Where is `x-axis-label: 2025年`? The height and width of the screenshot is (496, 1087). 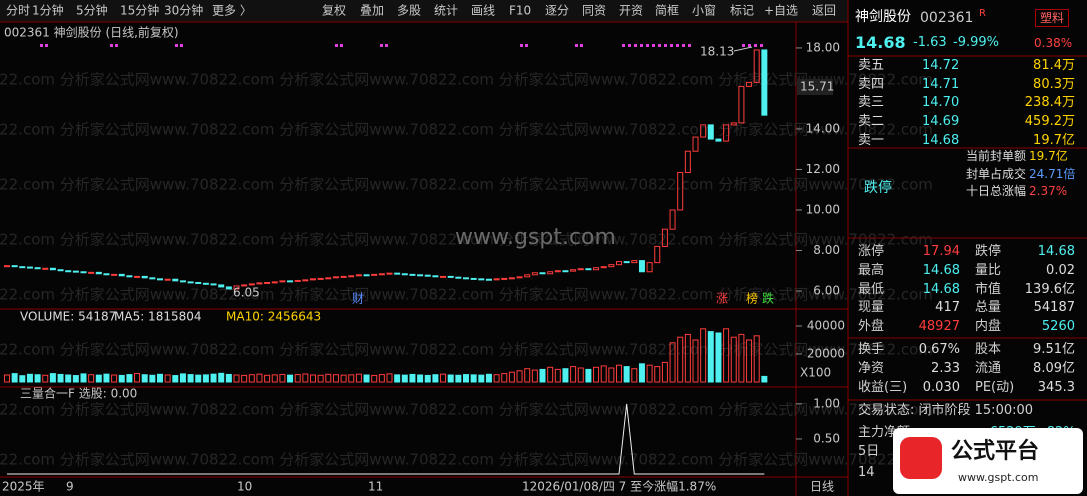 x-axis-label: 2025年 is located at coordinates (23, 487).